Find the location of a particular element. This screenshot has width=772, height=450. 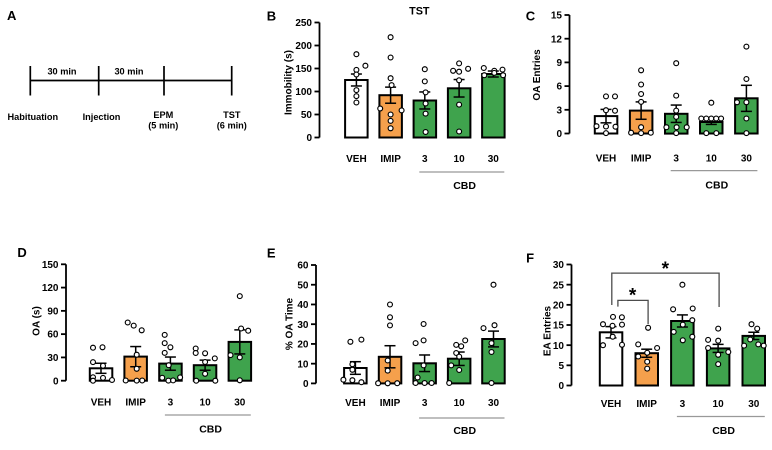

svg-text: C is located at coordinates (531, 15).